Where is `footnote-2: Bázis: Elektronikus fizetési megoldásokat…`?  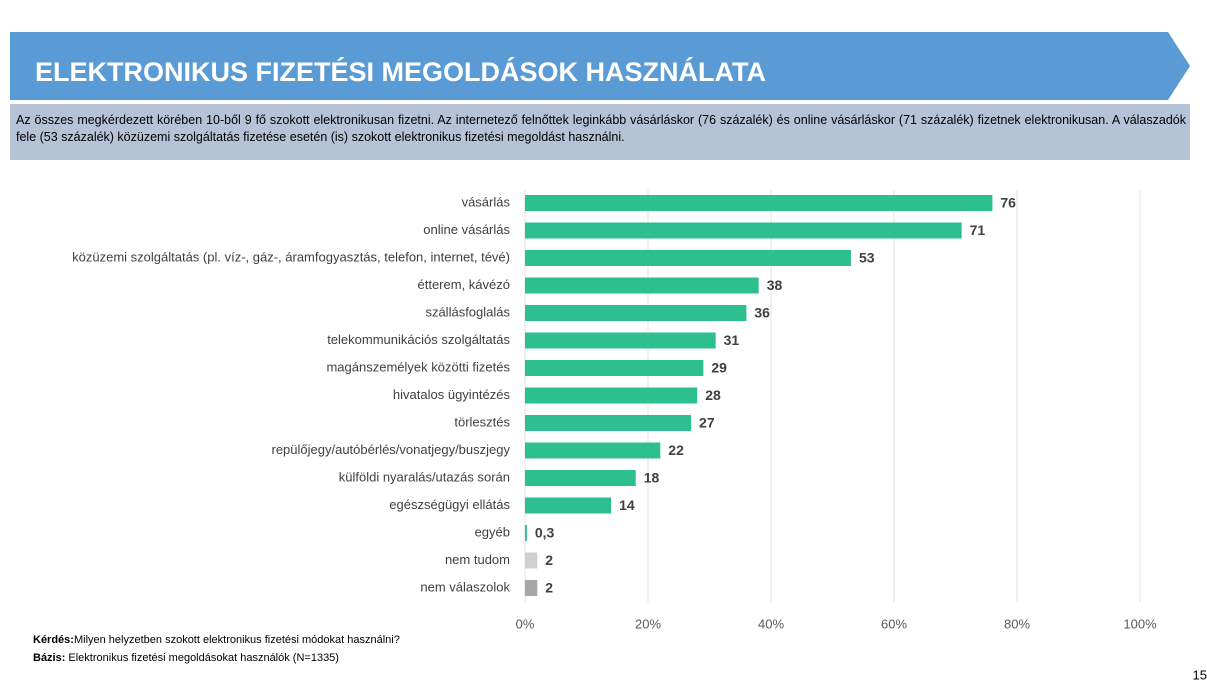 footnote-2: Bázis: Elektronikus fizetési megoldásokat… is located at coordinates (186, 658).